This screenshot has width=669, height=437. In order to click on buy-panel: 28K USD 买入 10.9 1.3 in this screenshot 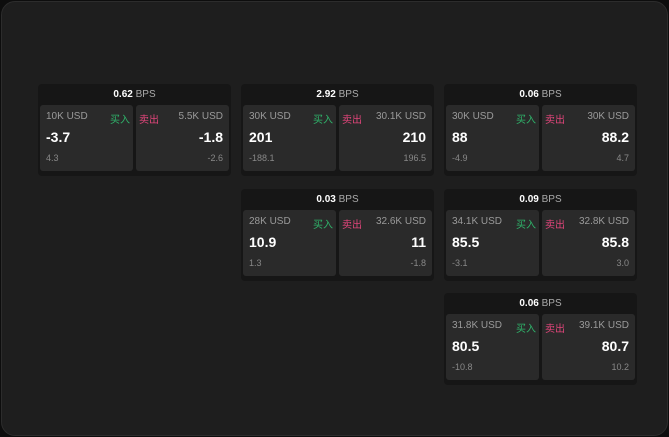, I will do `click(289, 243)`.